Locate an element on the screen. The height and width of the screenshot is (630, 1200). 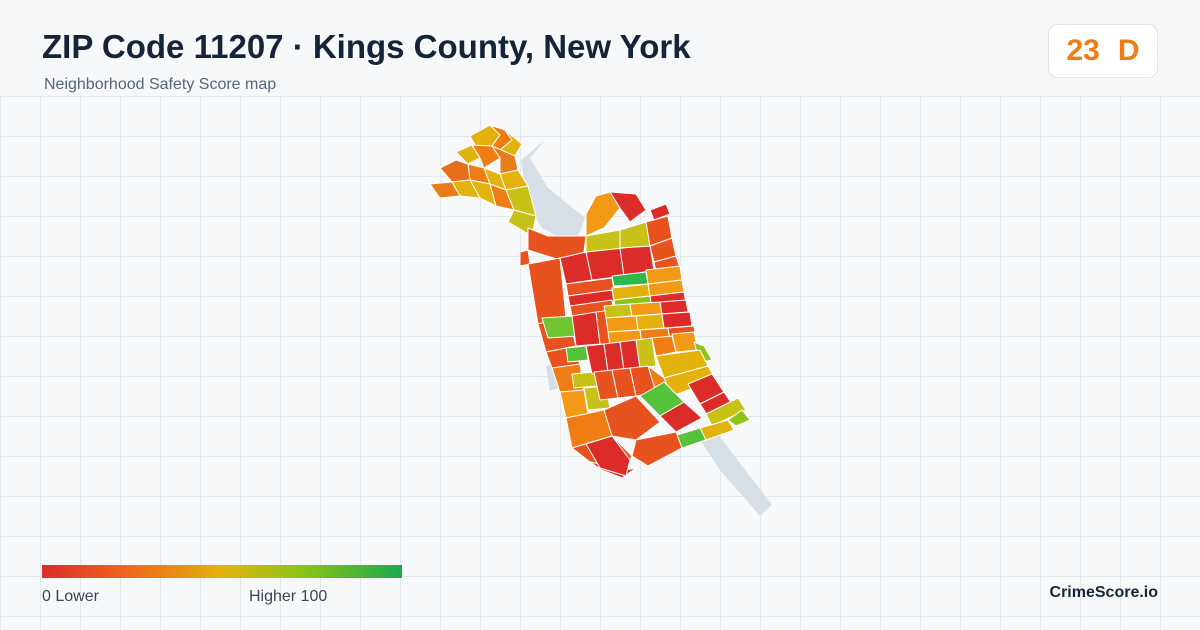
page-subtitle: Neighborhood Safety Score map is located at coordinates (160, 84).